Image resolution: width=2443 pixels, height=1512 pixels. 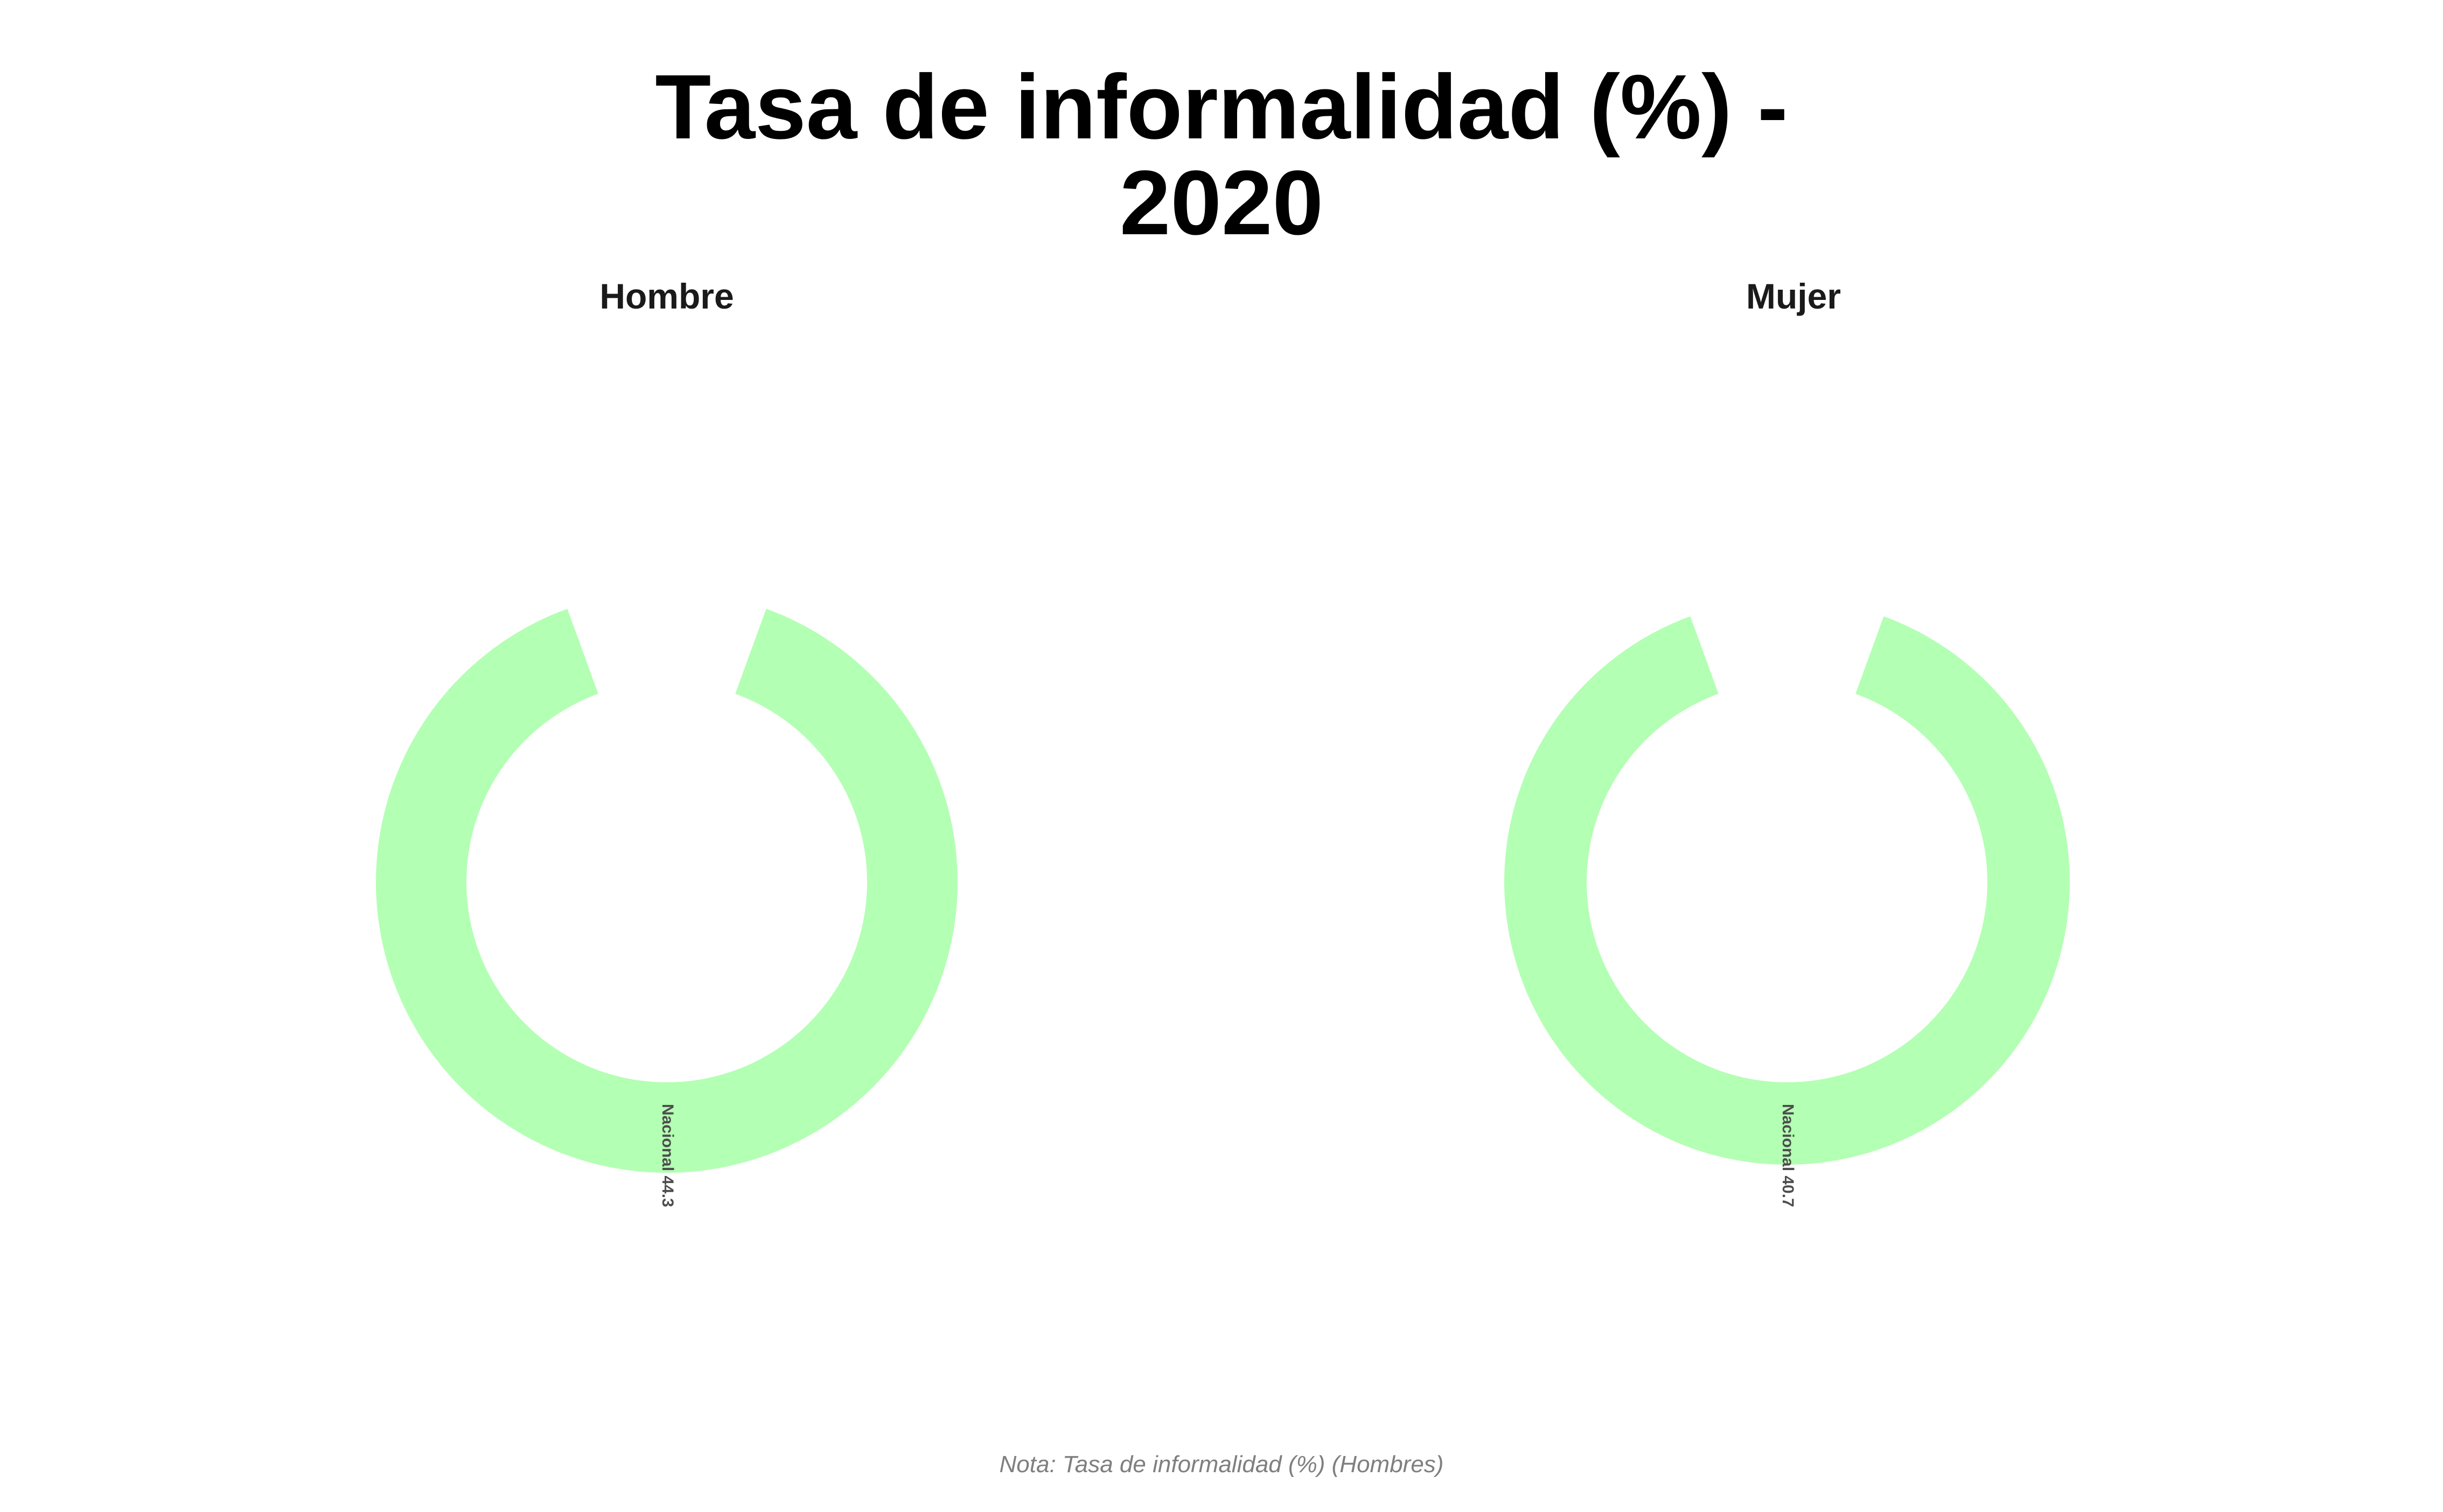 I want to click on donut-segment-mujer-nacional, so click(x=1787, y=890).